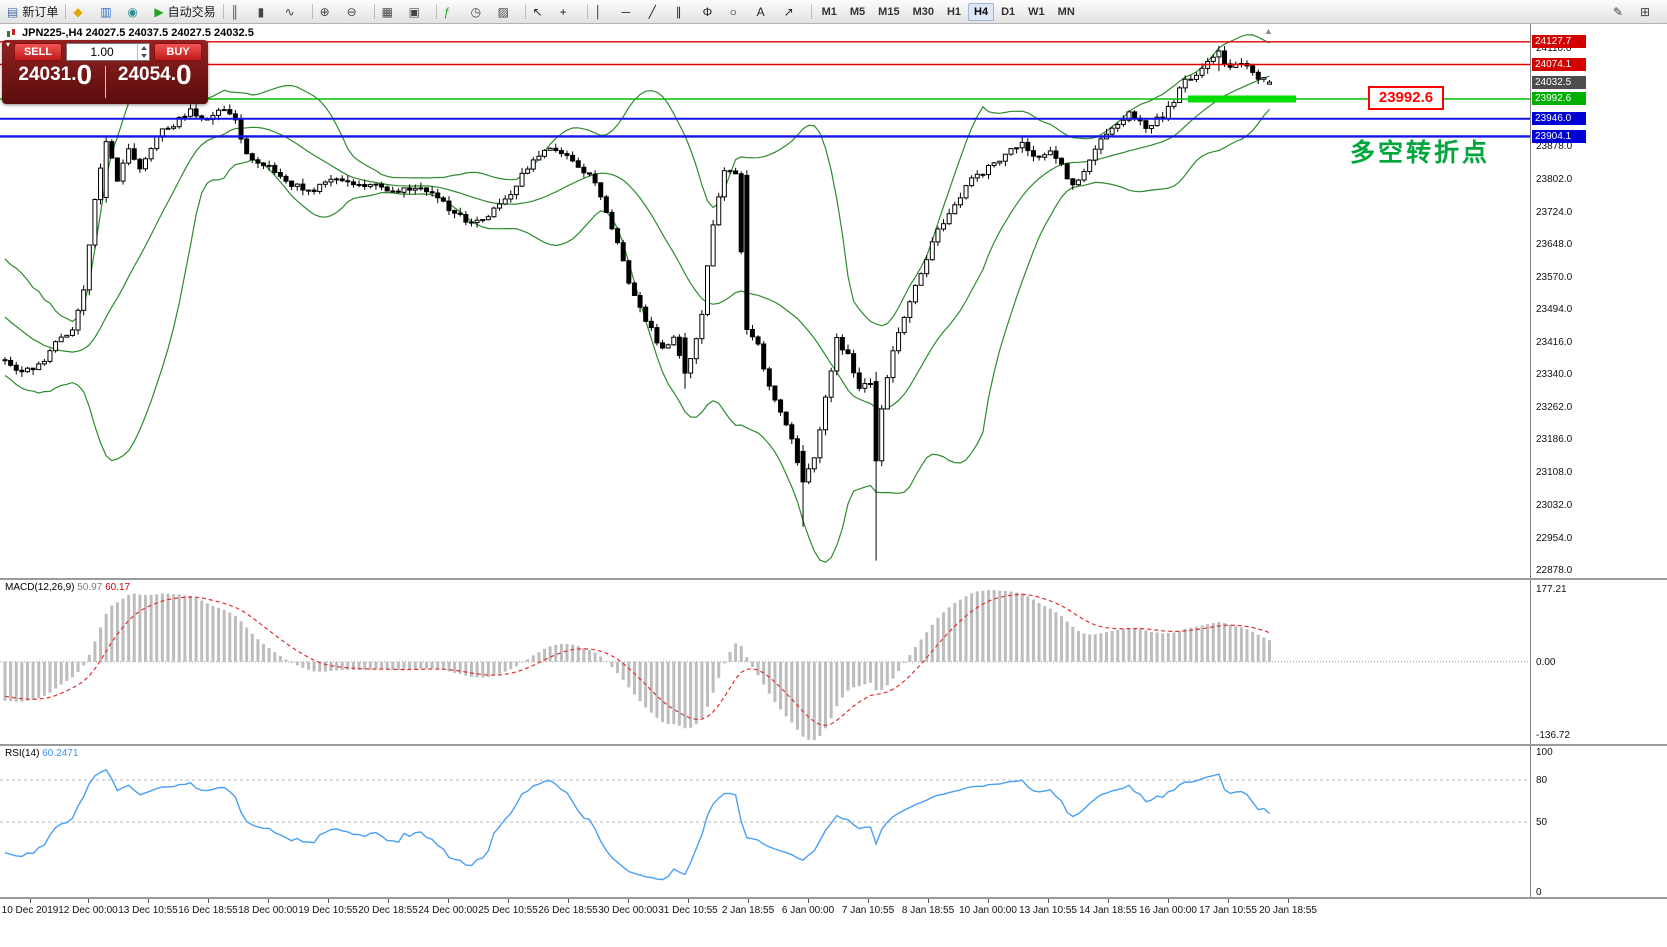  What do you see at coordinates (923, 11) in the screenshot?
I see `timeframe-m30-button: M30` at bounding box center [923, 11].